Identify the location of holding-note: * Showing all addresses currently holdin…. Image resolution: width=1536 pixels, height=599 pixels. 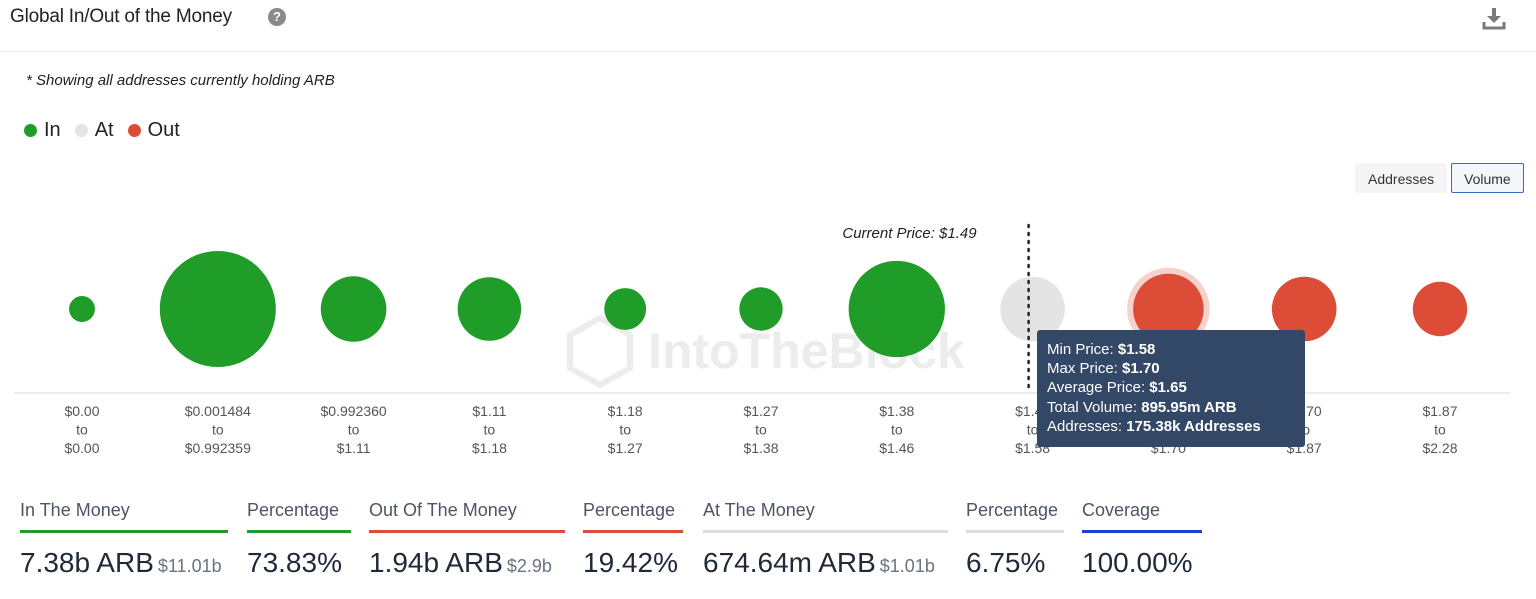
(180, 80).